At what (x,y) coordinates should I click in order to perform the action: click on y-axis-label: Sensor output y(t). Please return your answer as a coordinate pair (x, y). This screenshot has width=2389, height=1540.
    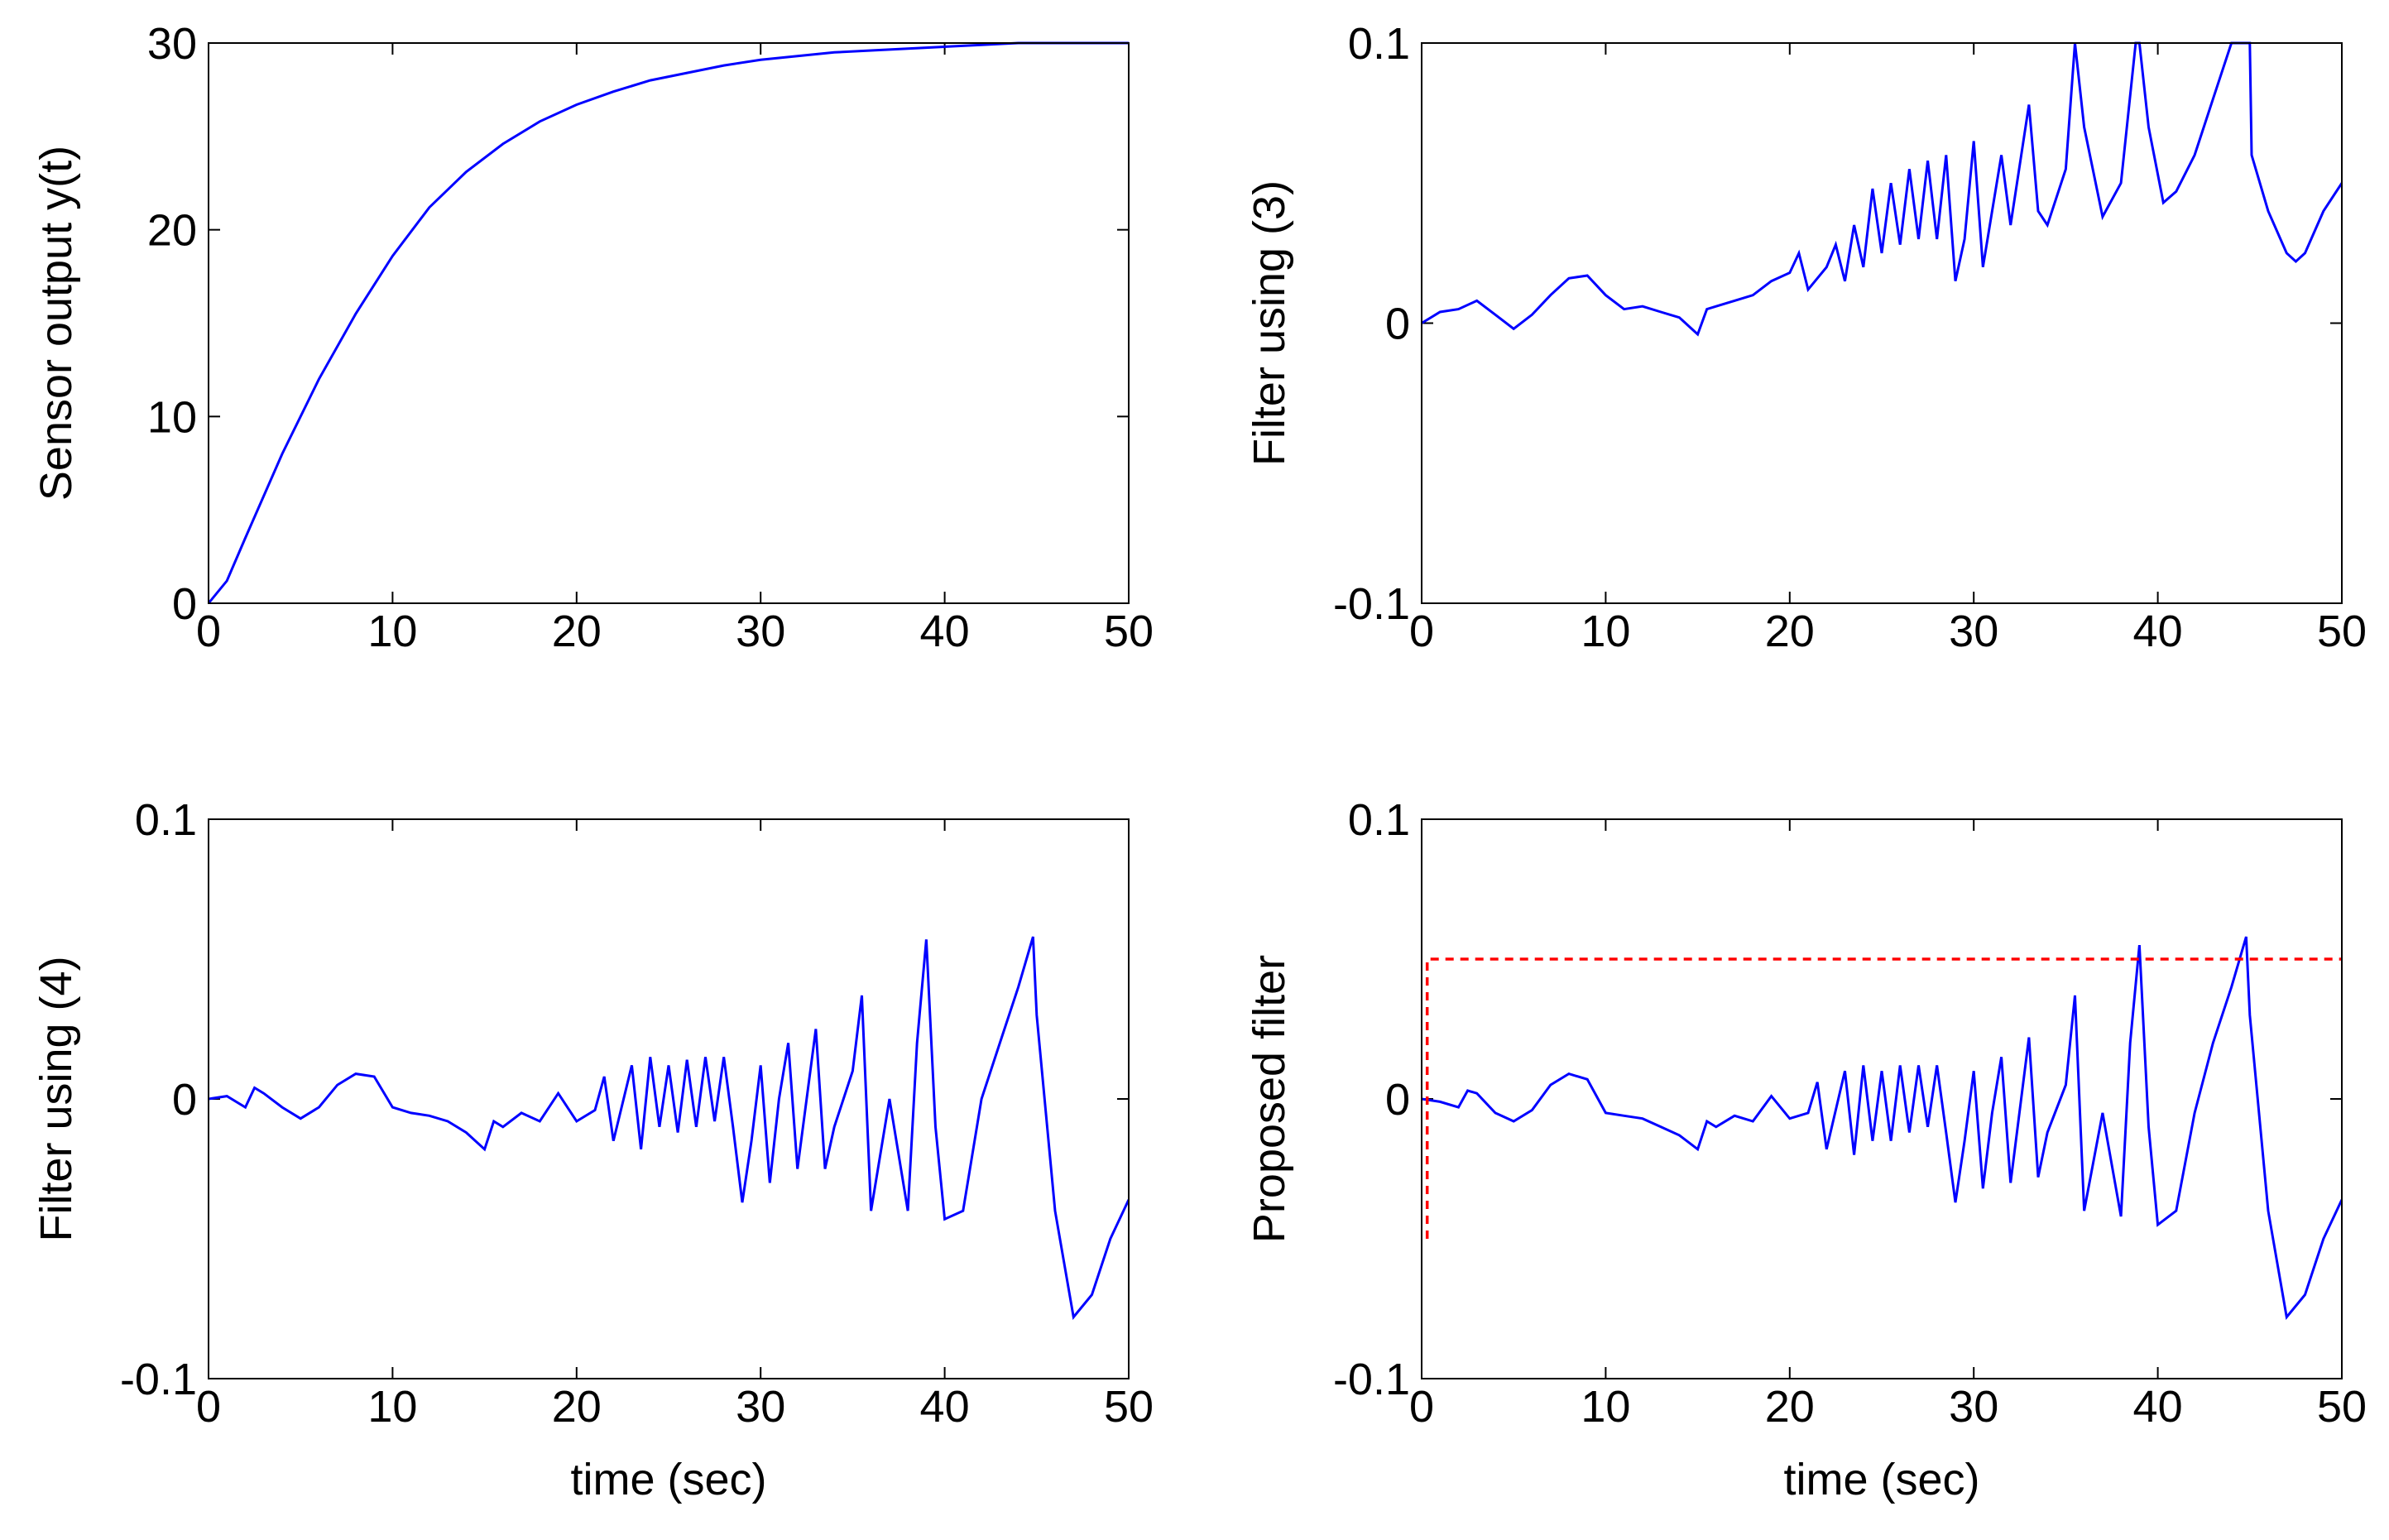
    Looking at the image, I should click on (56, 324).